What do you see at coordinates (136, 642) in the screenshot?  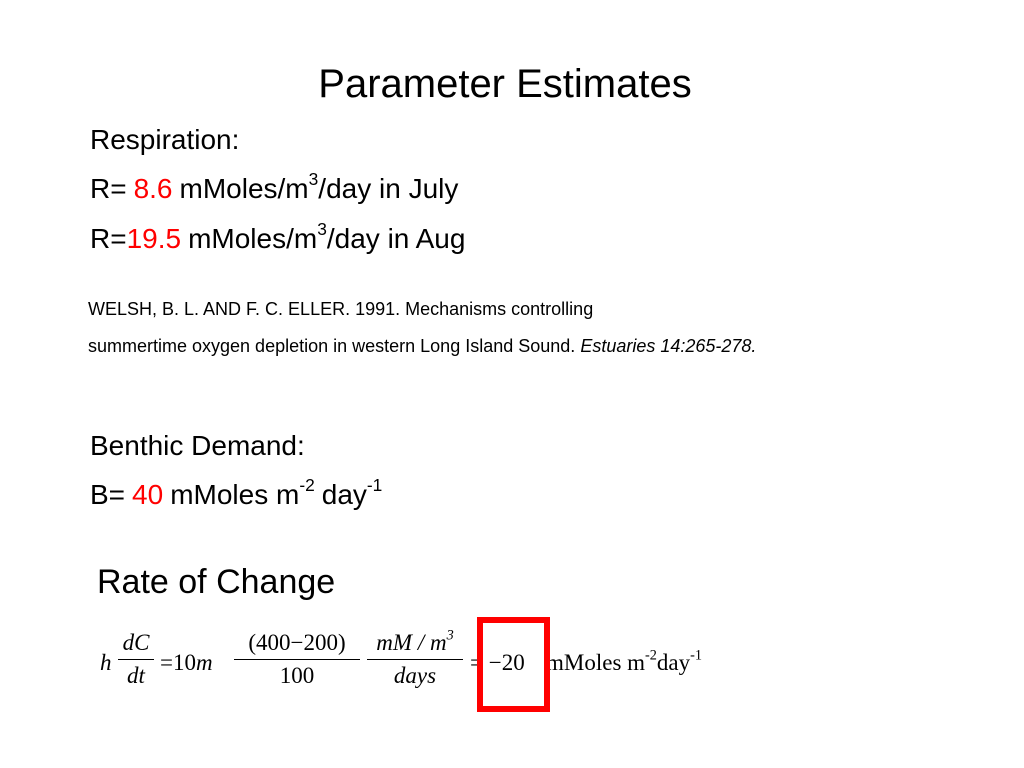 I see `numerator: dC` at bounding box center [136, 642].